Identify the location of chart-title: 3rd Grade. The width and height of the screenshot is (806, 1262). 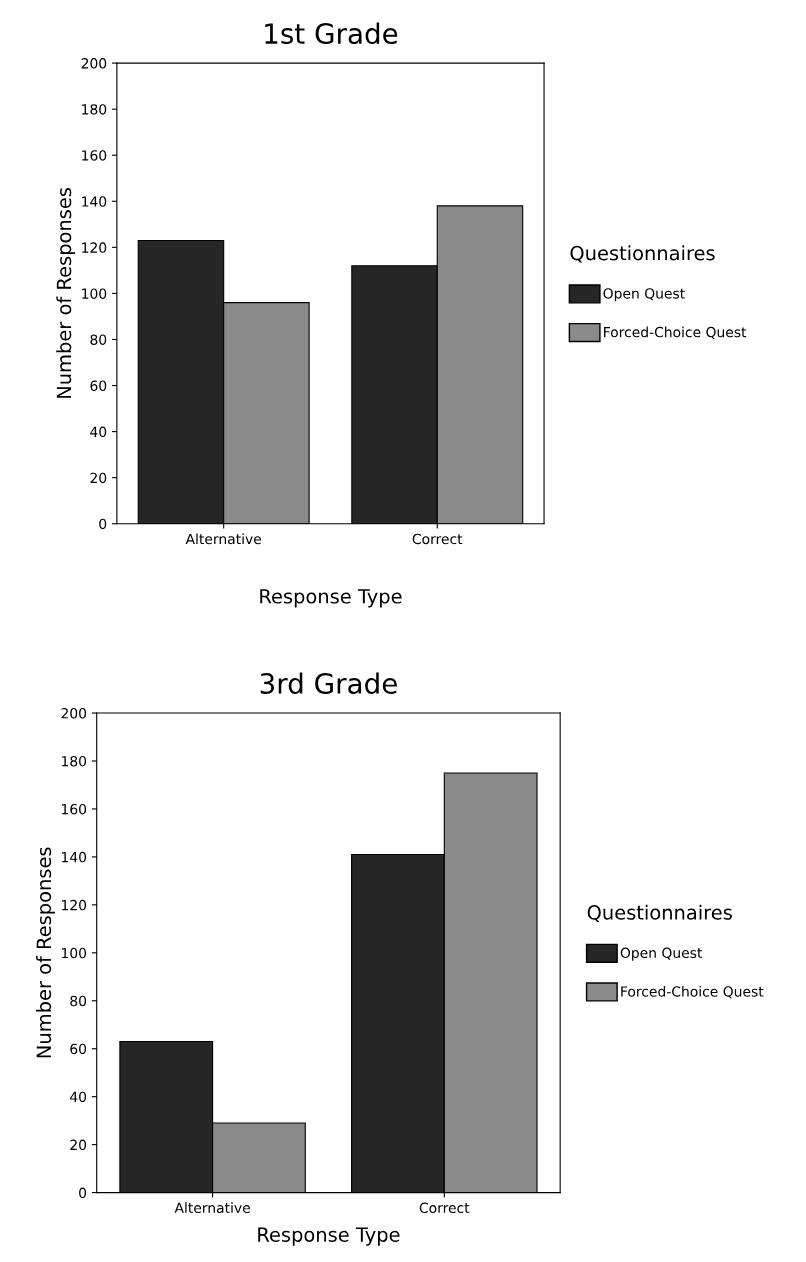
(328, 683).